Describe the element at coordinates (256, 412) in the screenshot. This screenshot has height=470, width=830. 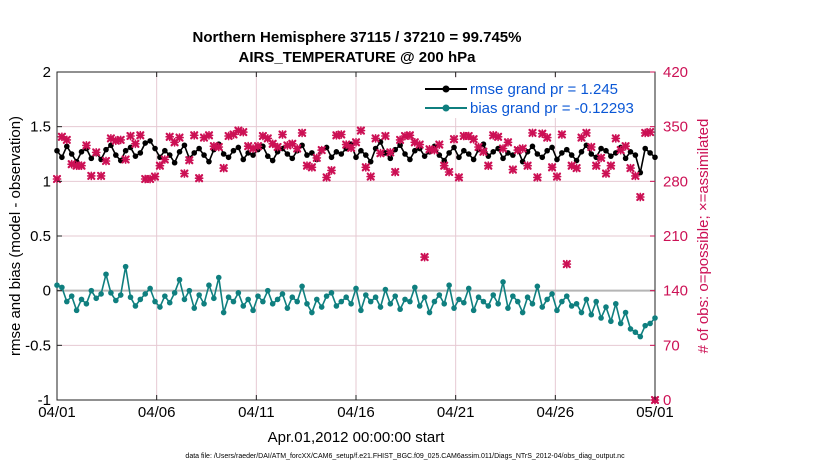
I see `x-tick-label: 04/11` at that location.